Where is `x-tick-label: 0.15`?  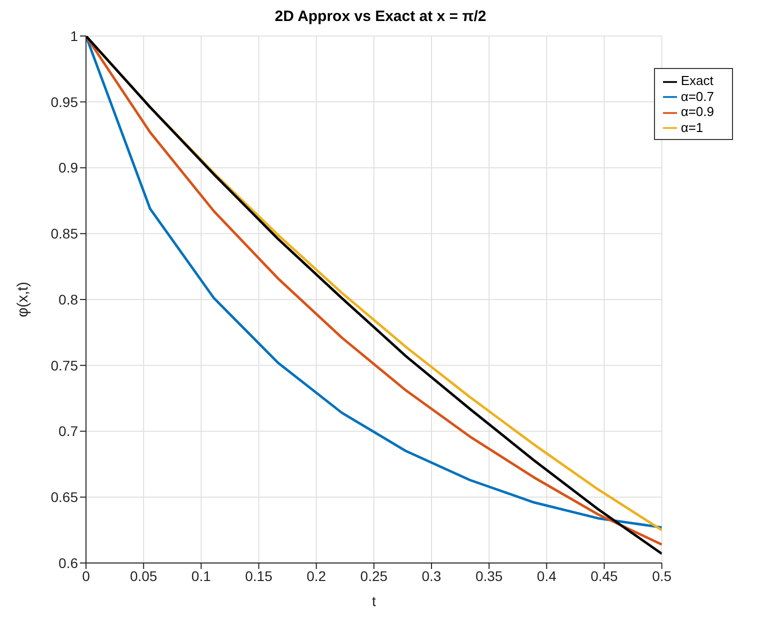 x-tick-label: 0.15 is located at coordinates (259, 576).